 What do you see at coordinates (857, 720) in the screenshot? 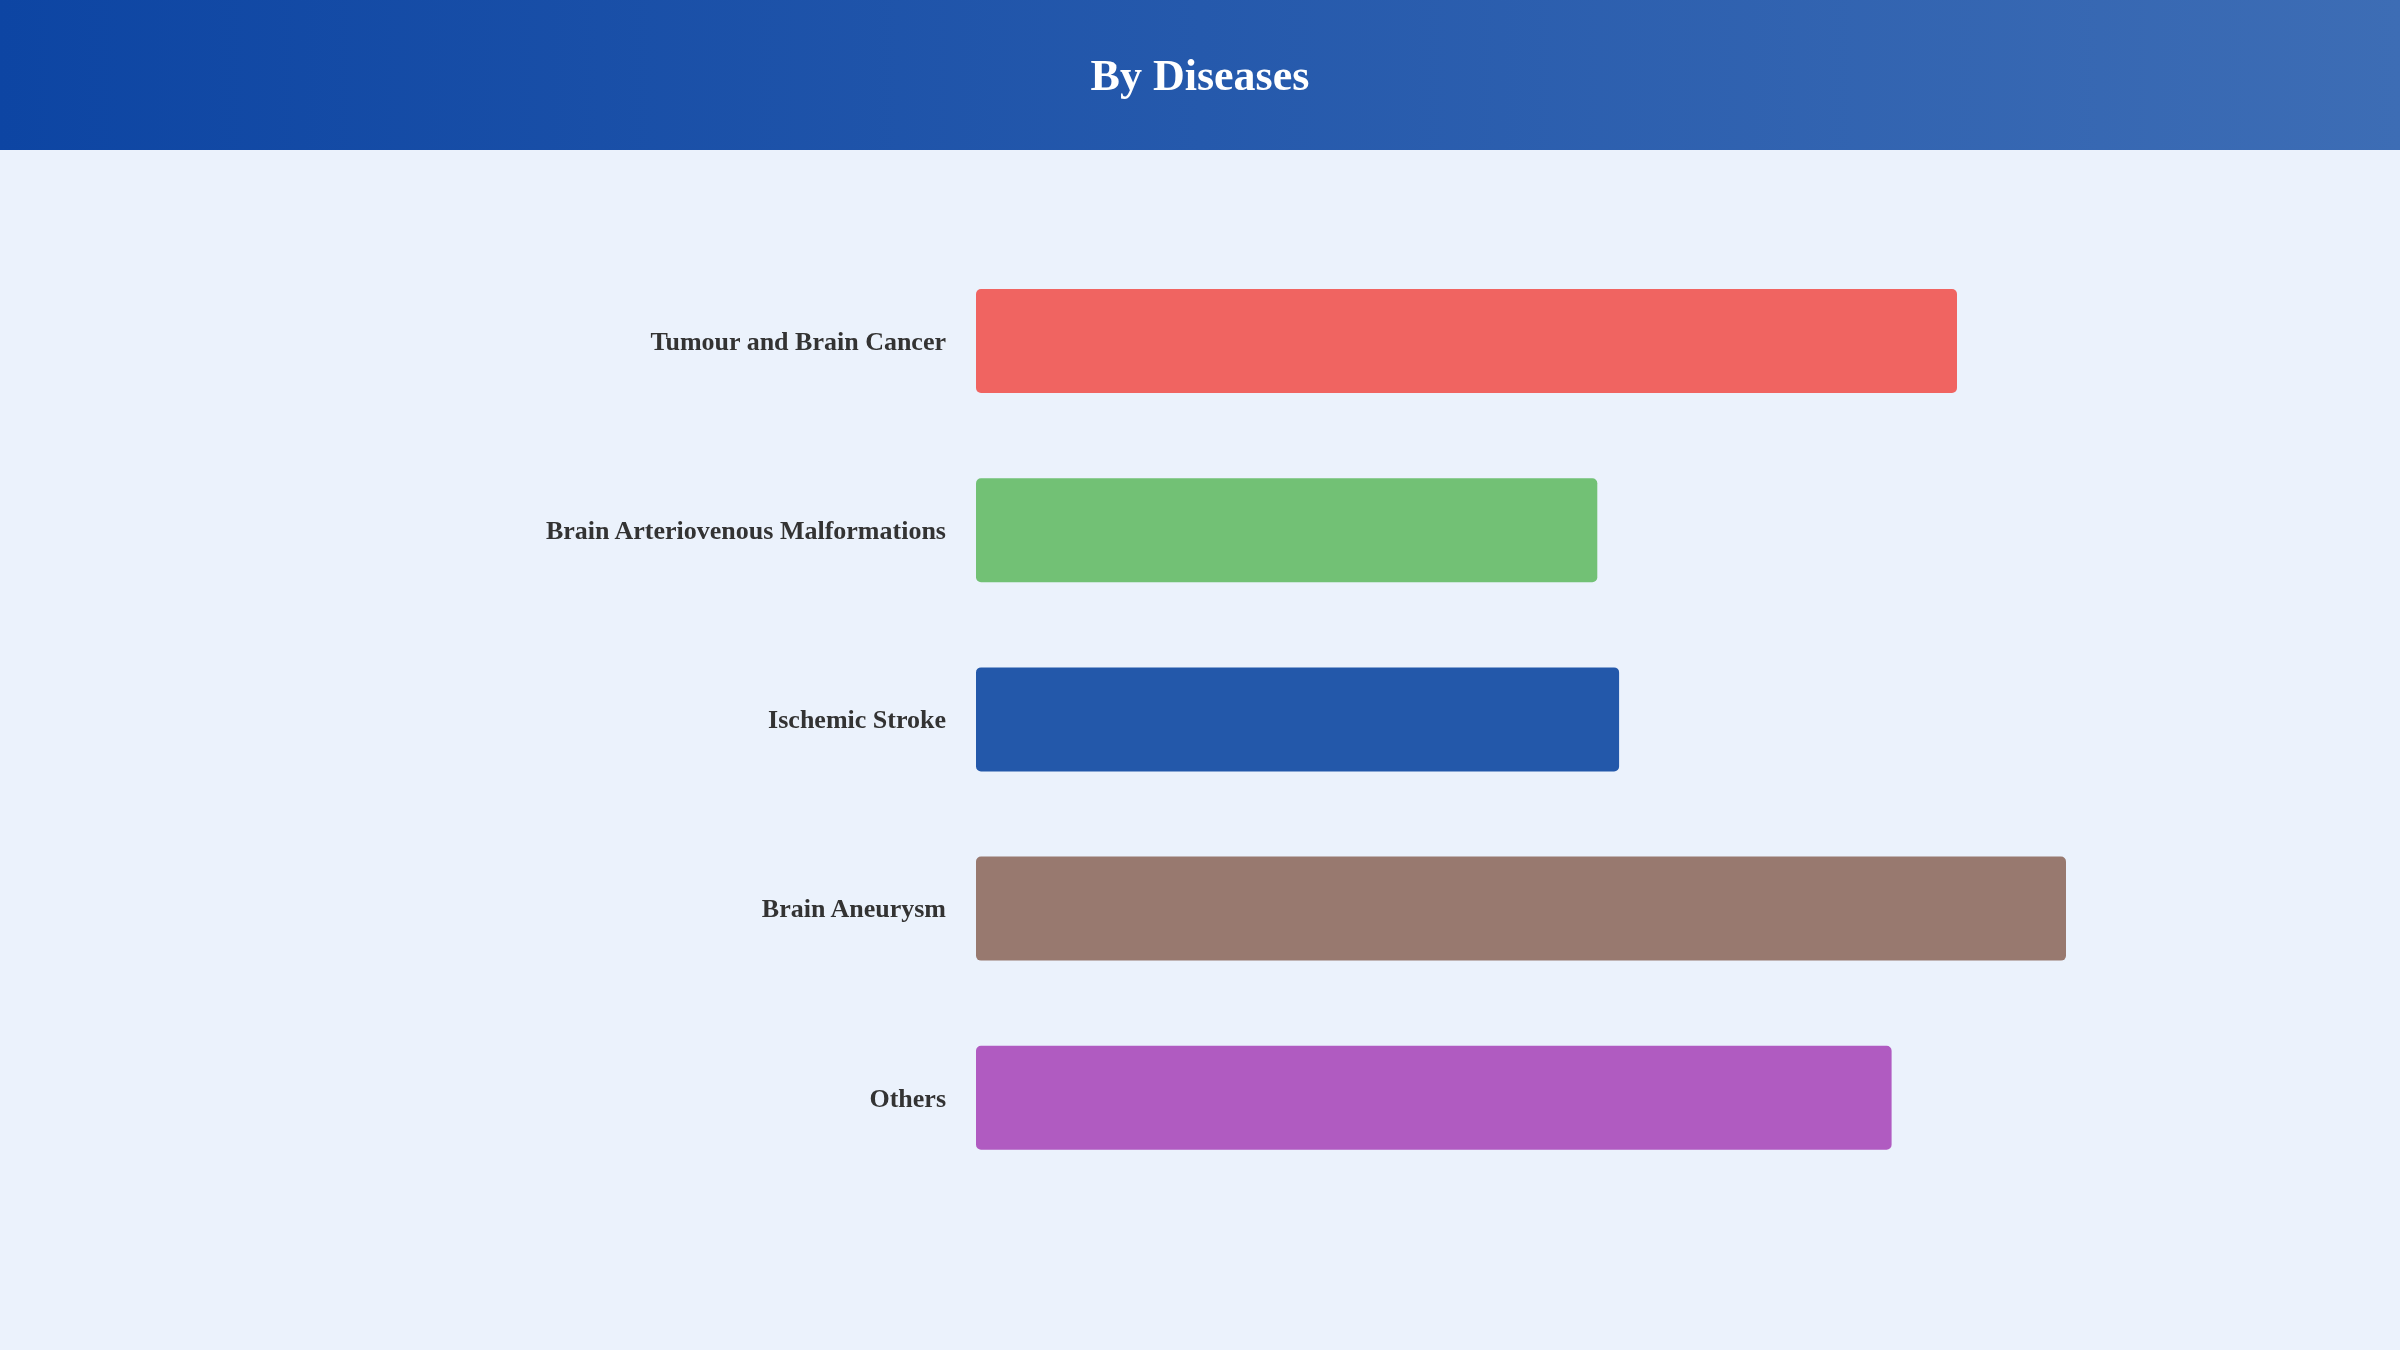
I see `y-tick-label: Ischemic Stroke` at bounding box center [857, 720].